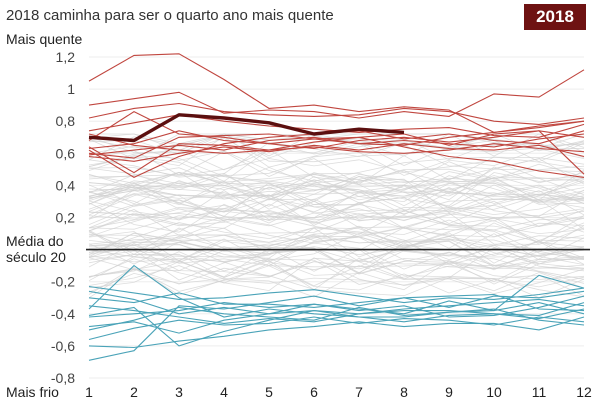 This screenshot has width=600, height=400. Describe the element at coordinates (66, 57) in the screenshot. I see `y-tick-label-0: 1,2` at that location.